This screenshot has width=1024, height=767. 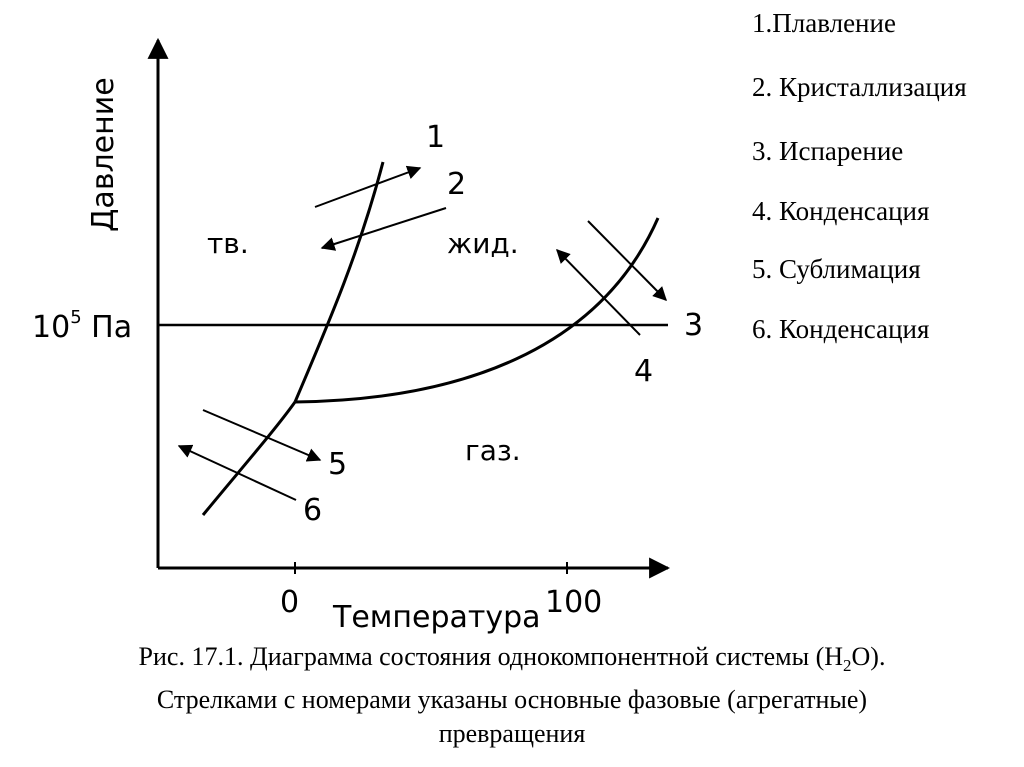 What do you see at coordinates (841, 329) in the screenshot?
I see `legend-item-6: 6. Конденсация` at bounding box center [841, 329].